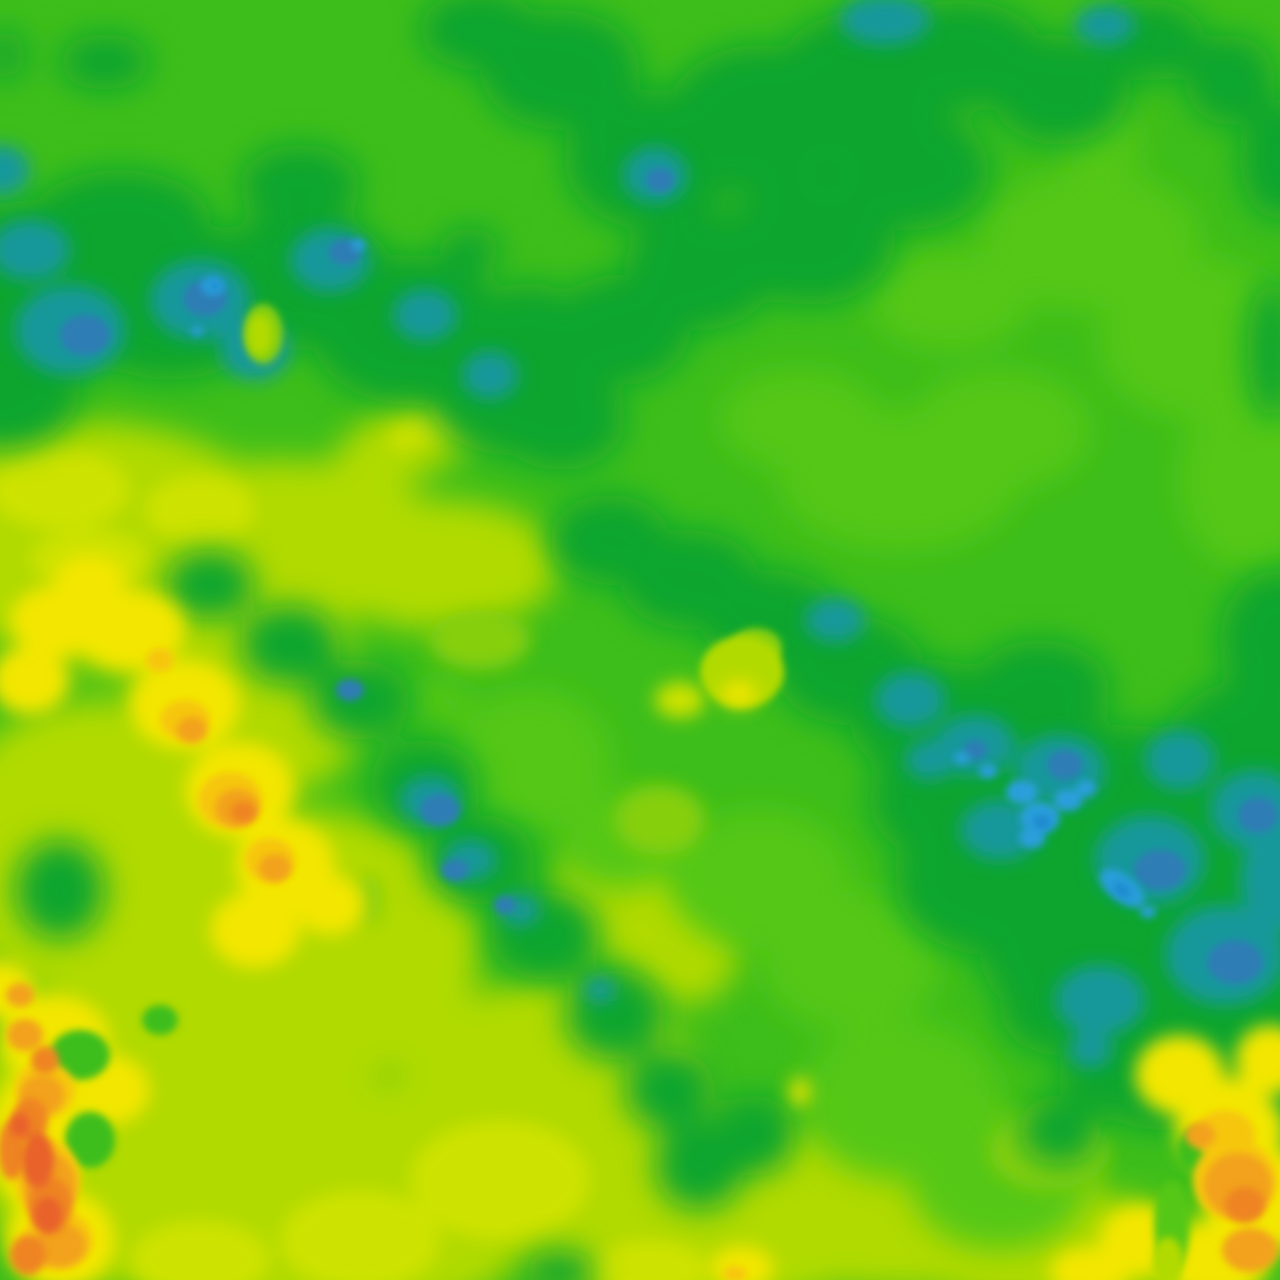 This screenshot has height=1280, width=1280. I want to click on warm-valley-wedges-core, so click(516, 511).